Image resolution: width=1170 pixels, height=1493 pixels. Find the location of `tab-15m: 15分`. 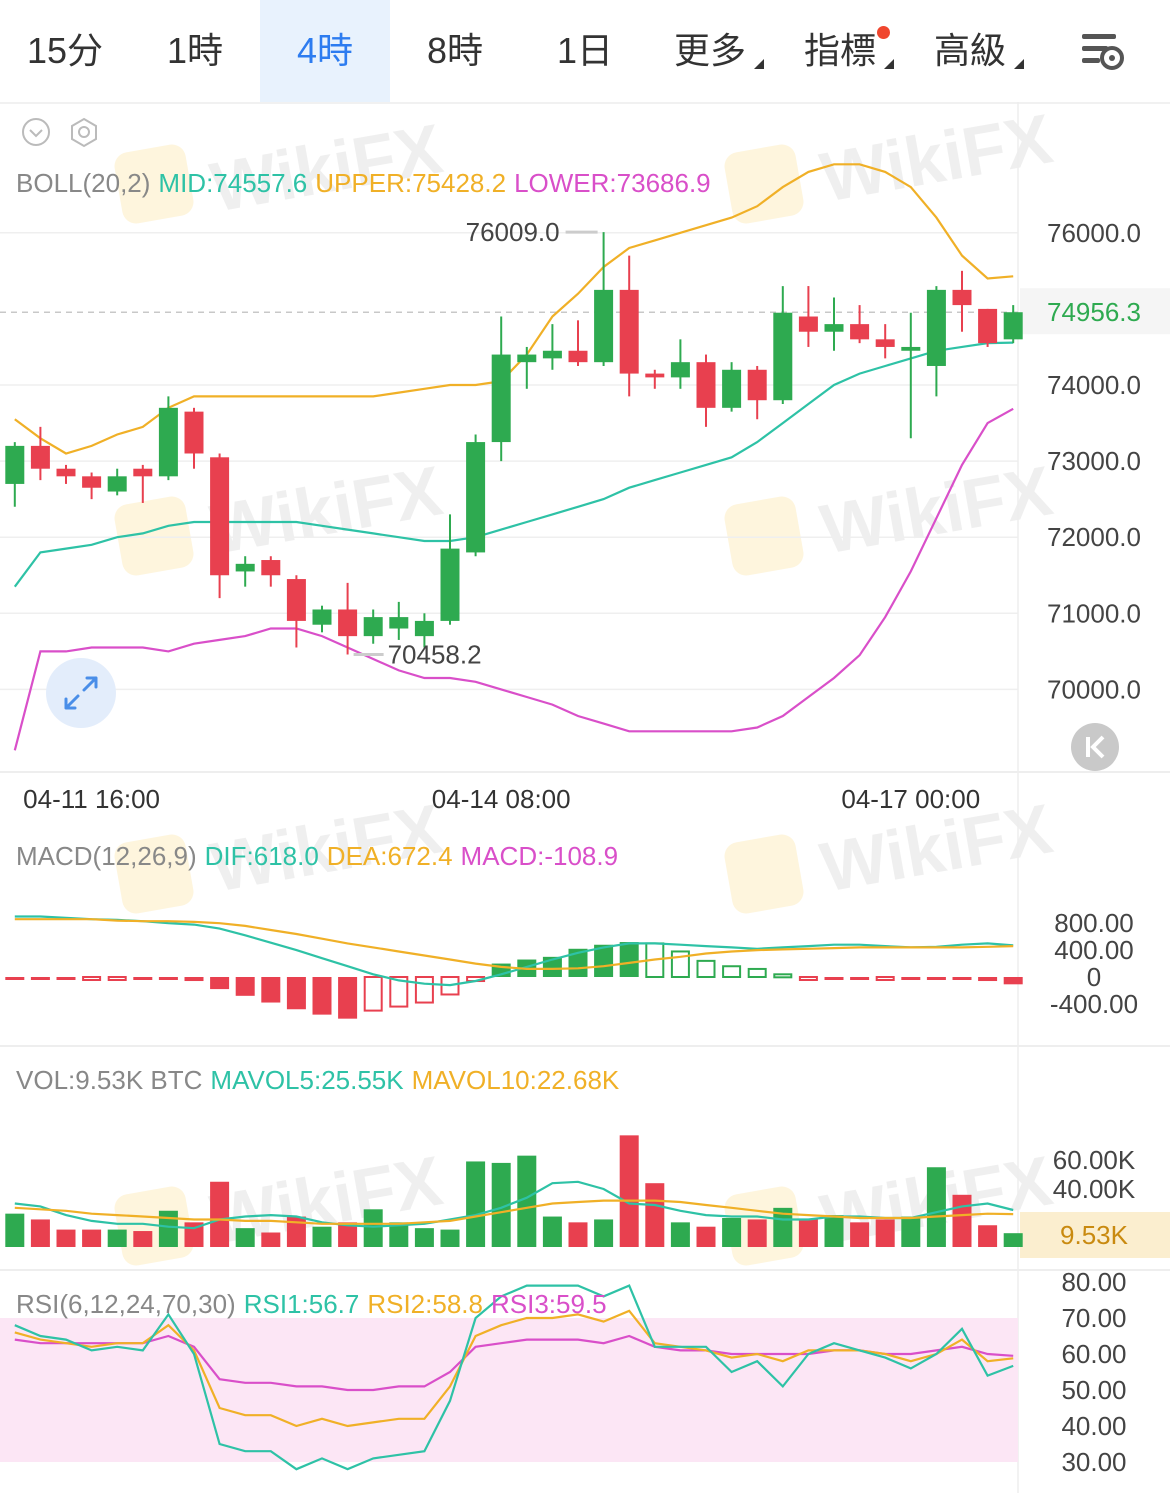

tab-15m: 15分 is located at coordinates (65, 51).